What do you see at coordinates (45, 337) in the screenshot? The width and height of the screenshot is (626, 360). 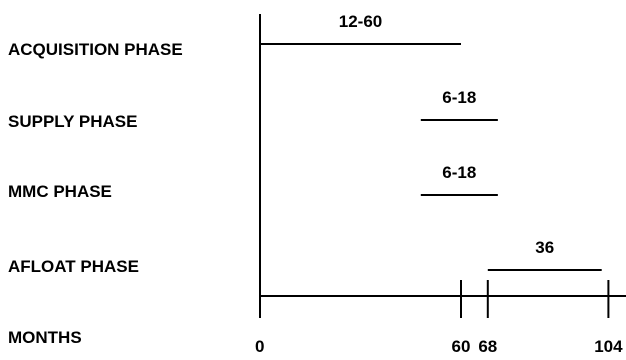 I see `axis-label-months: MONTHS` at bounding box center [45, 337].